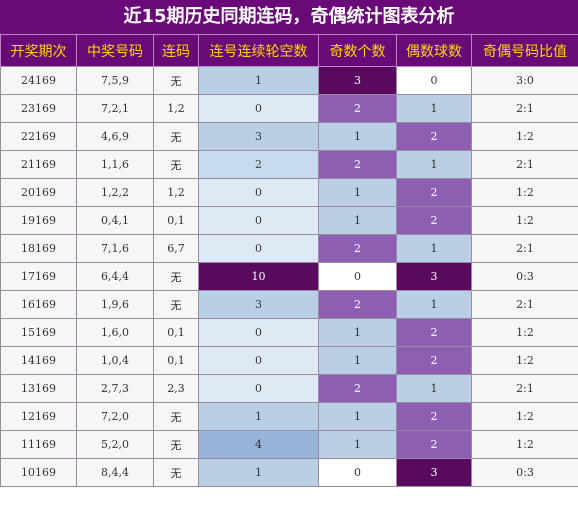 This screenshot has height=511, width=578. Describe the element at coordinates (434, 80) in the screenshot. I see `even-count-cell: 0` at that location.